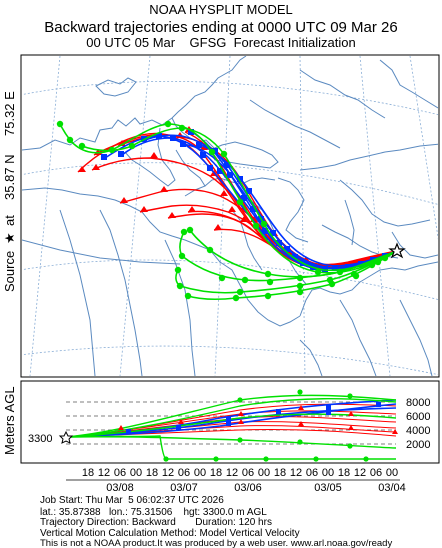 The height and width of the screenshot is (548, 442). I want to click on height-gridlines, so click(231, 423).